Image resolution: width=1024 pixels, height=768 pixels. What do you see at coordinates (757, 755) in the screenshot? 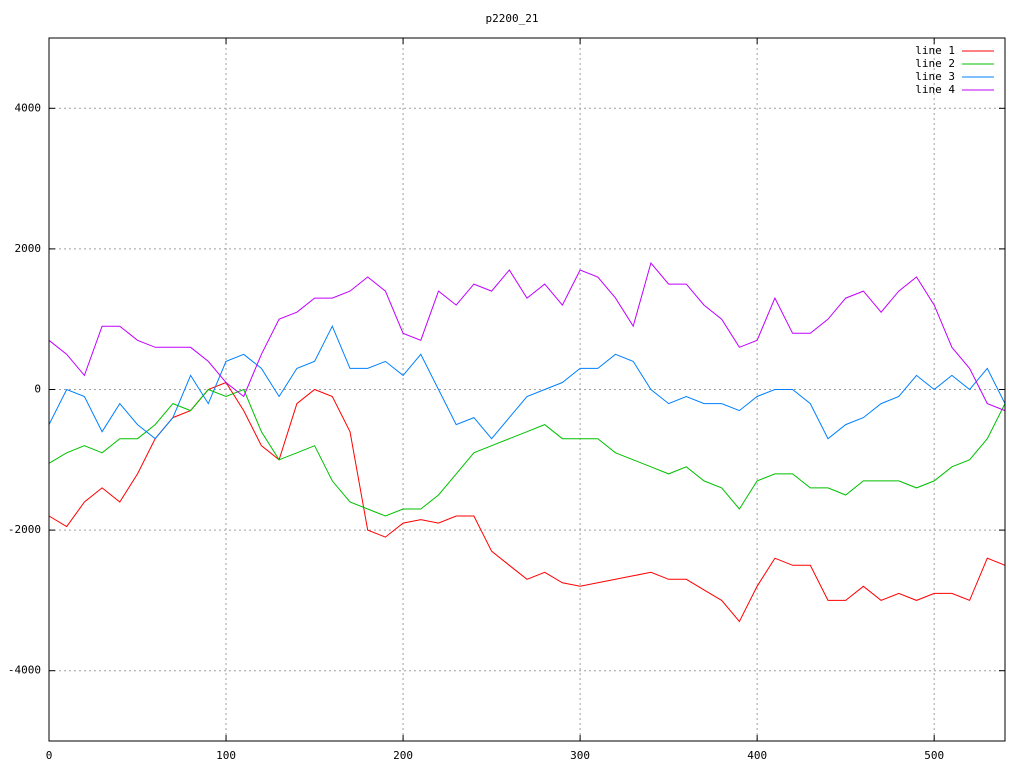
I see `x-tick-label: 400` at bounding box center [757, 755].